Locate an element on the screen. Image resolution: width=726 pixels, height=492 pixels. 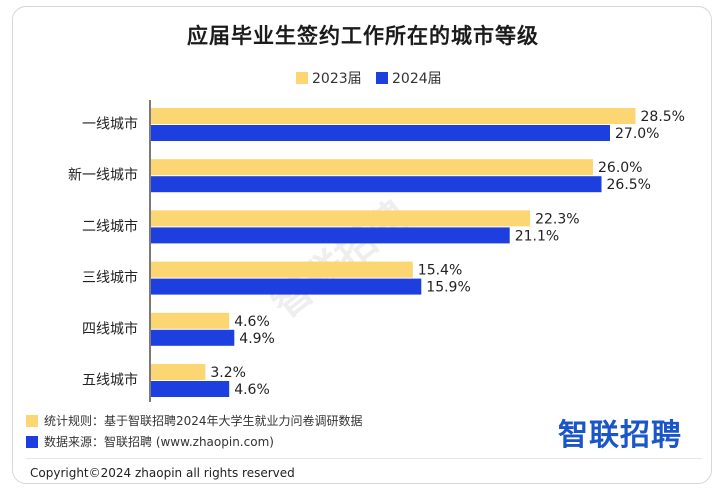
data-label-2024: 15.9% is located at coordinates (448, 288).